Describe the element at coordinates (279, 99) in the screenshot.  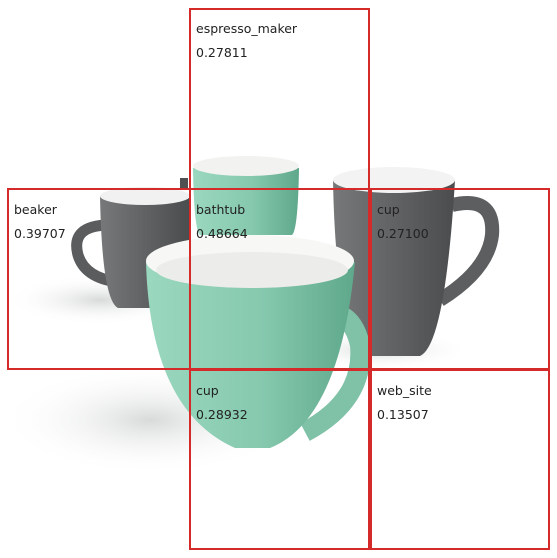
I see `detection-box-espresso-maker: espresso_maker 0.27811` at that location.